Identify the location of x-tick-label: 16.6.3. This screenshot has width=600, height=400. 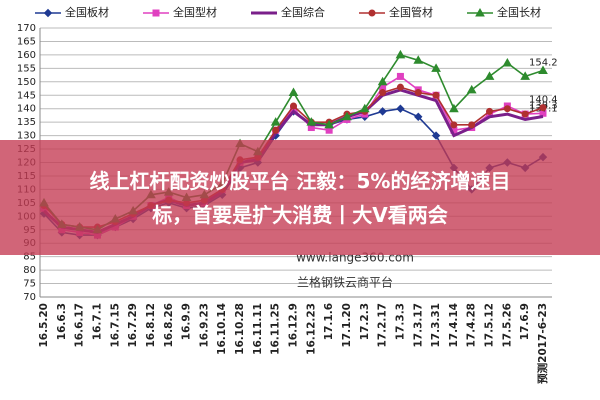
(62, 321).